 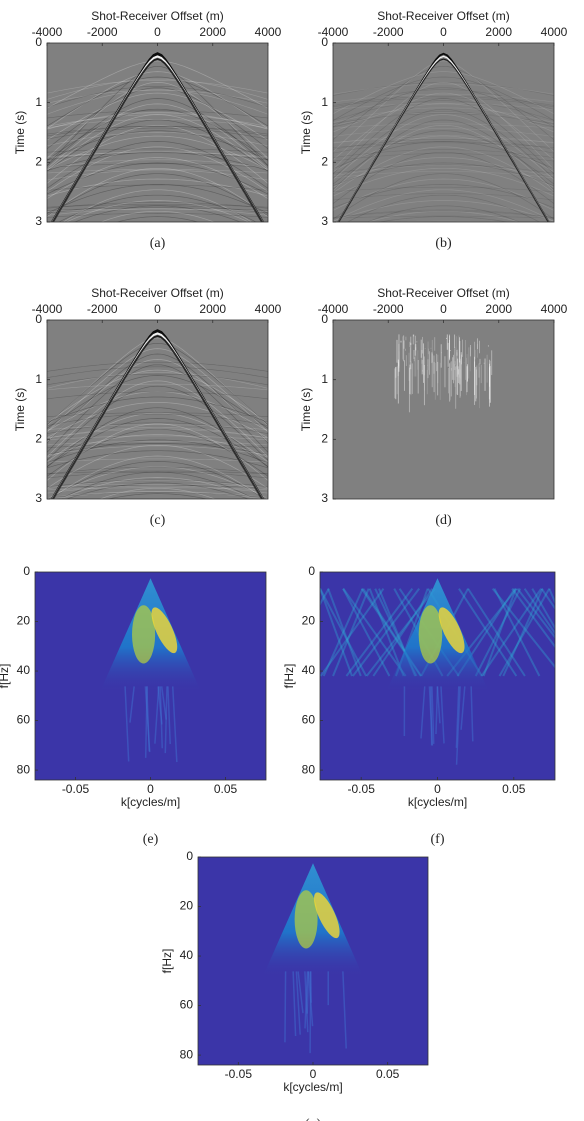 I want to click on caption: (c), so click(x=158, y=520).